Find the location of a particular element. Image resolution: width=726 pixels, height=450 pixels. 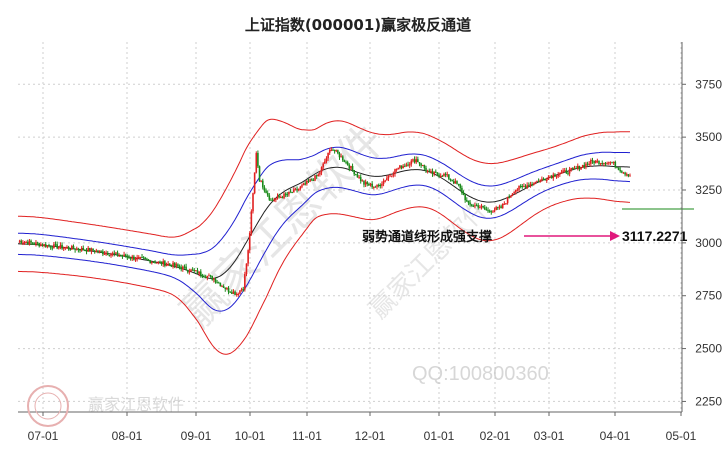

annotation-group: 弱势通道线形成强支撑 3117.2271 is located at coordinates (525, 236).